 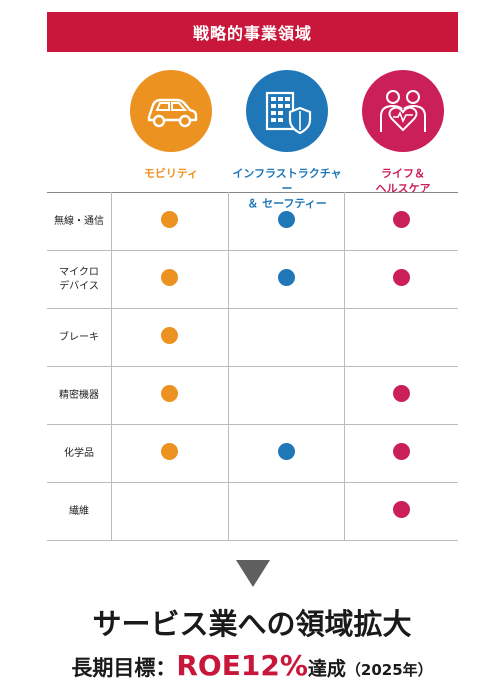 I want to click on goal-label: 長期目標：, so click(x=124, y=668).